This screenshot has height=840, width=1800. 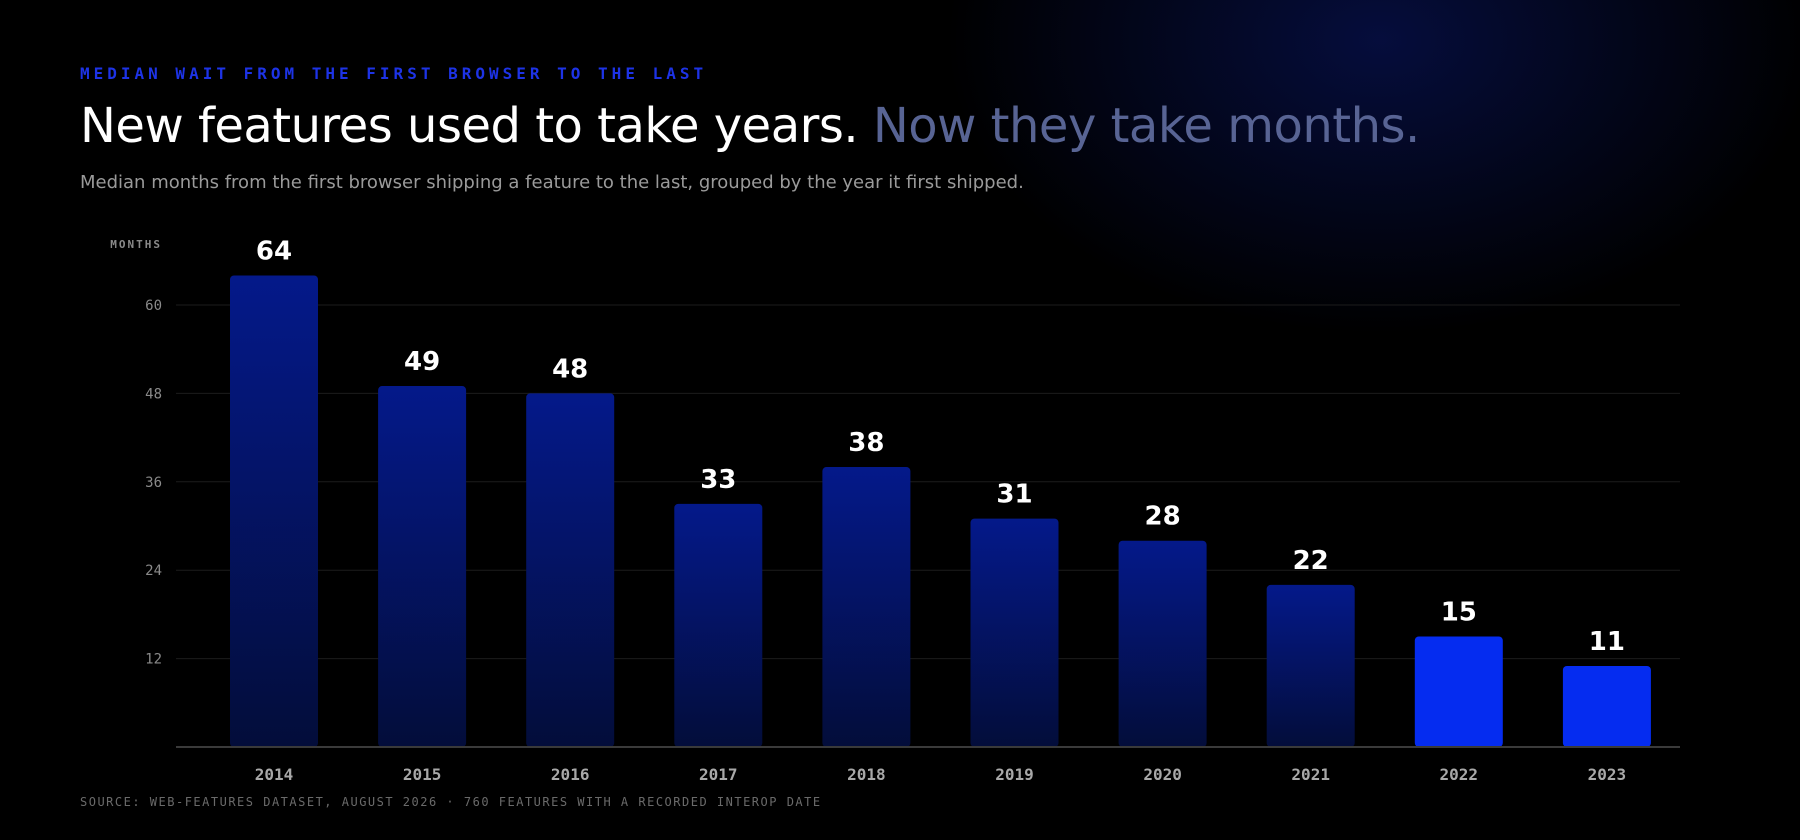 What do you see at coordinates (718, 625) in the screenshot?
I see `bar-2017` at bounding box center [718, 625].